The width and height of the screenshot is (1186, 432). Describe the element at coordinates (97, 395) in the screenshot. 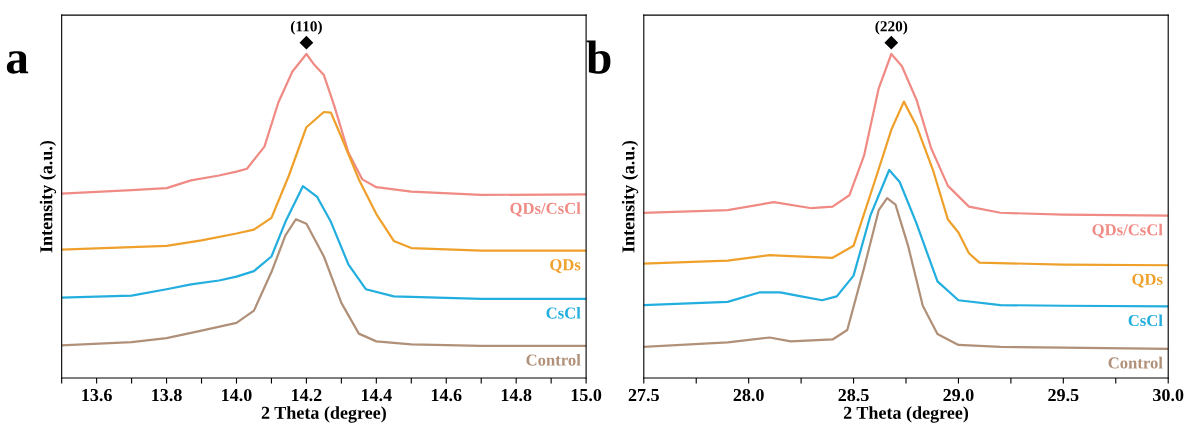

I see `x-tick-label: 13.6` at that location.